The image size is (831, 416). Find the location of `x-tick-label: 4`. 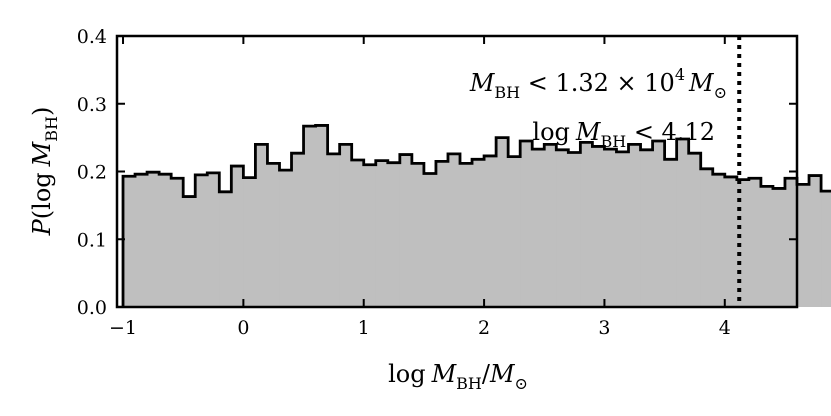

x-tick-label: 4 is located at coordinates (725, 328).